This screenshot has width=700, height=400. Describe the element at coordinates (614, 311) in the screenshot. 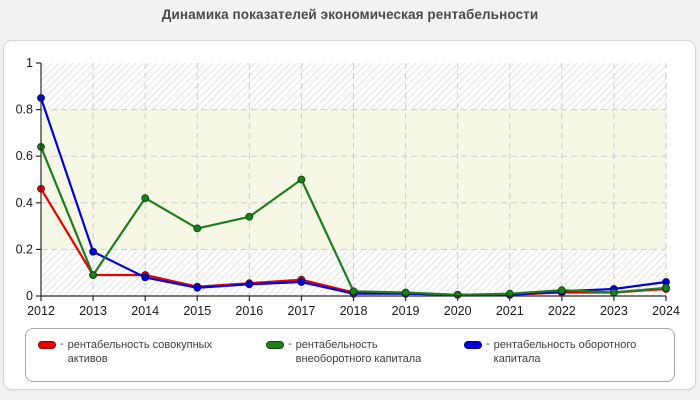

I see `svg-text: 2023` at that location.